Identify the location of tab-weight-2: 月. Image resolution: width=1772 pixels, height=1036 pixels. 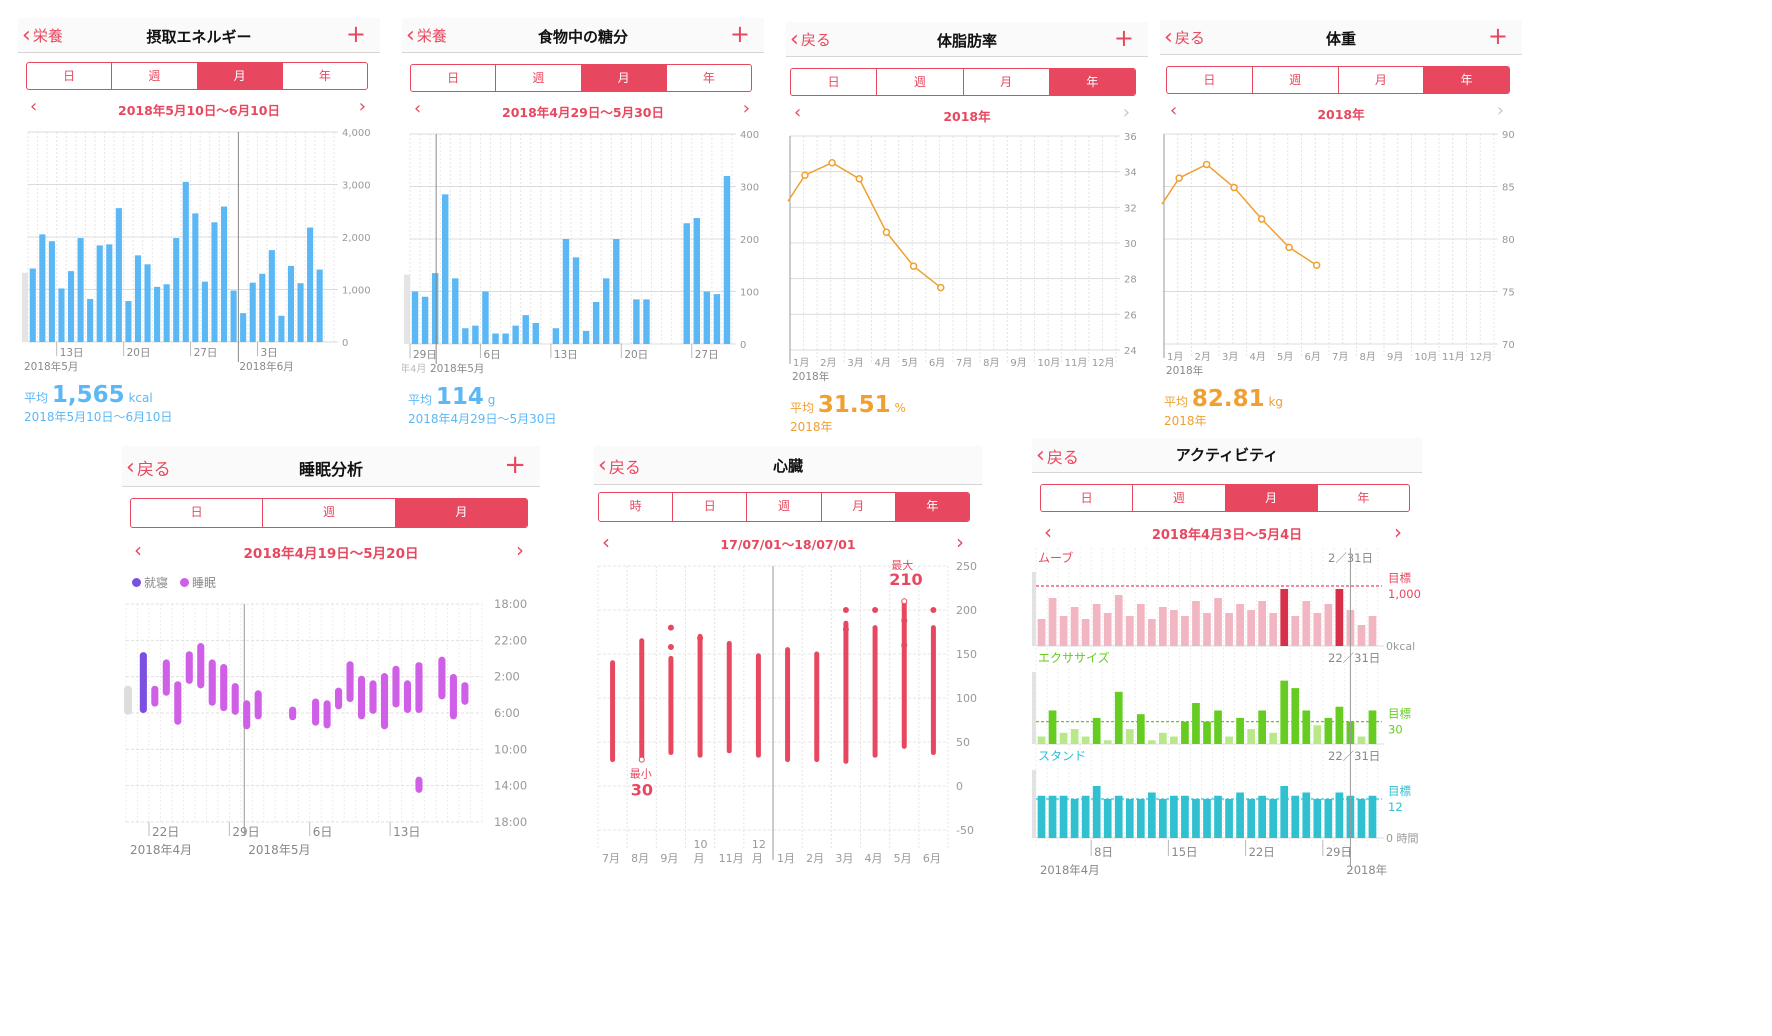
(1382, 80).